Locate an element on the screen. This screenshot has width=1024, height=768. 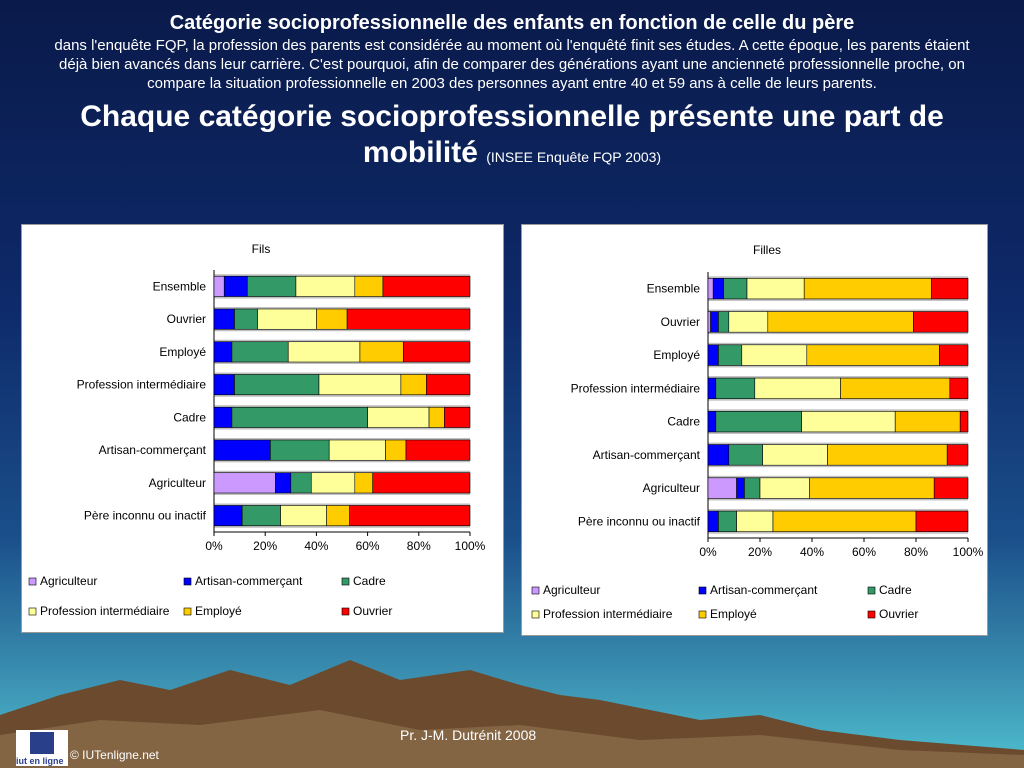
mountain-foreground is located at coordinates (512, 739).